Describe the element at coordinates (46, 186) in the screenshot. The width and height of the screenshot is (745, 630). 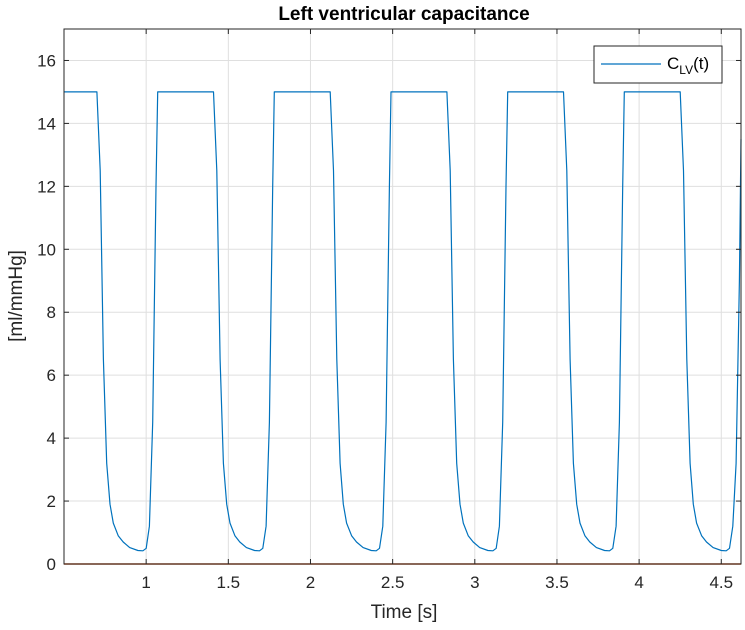
I see `y-tick-label: 12` at that location.